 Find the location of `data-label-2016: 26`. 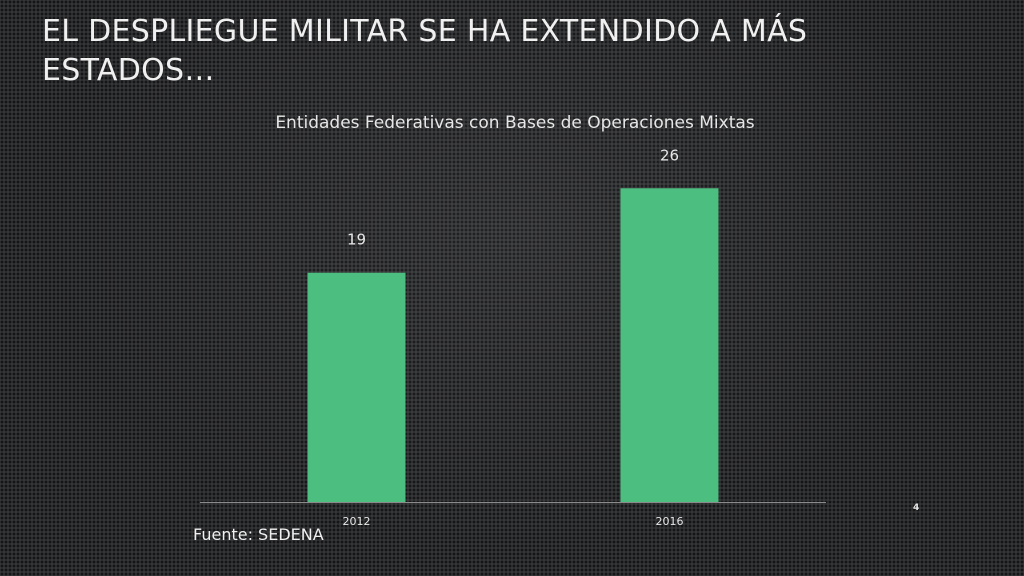

data-label-2016: 26 is located at coordinates (669, 155).